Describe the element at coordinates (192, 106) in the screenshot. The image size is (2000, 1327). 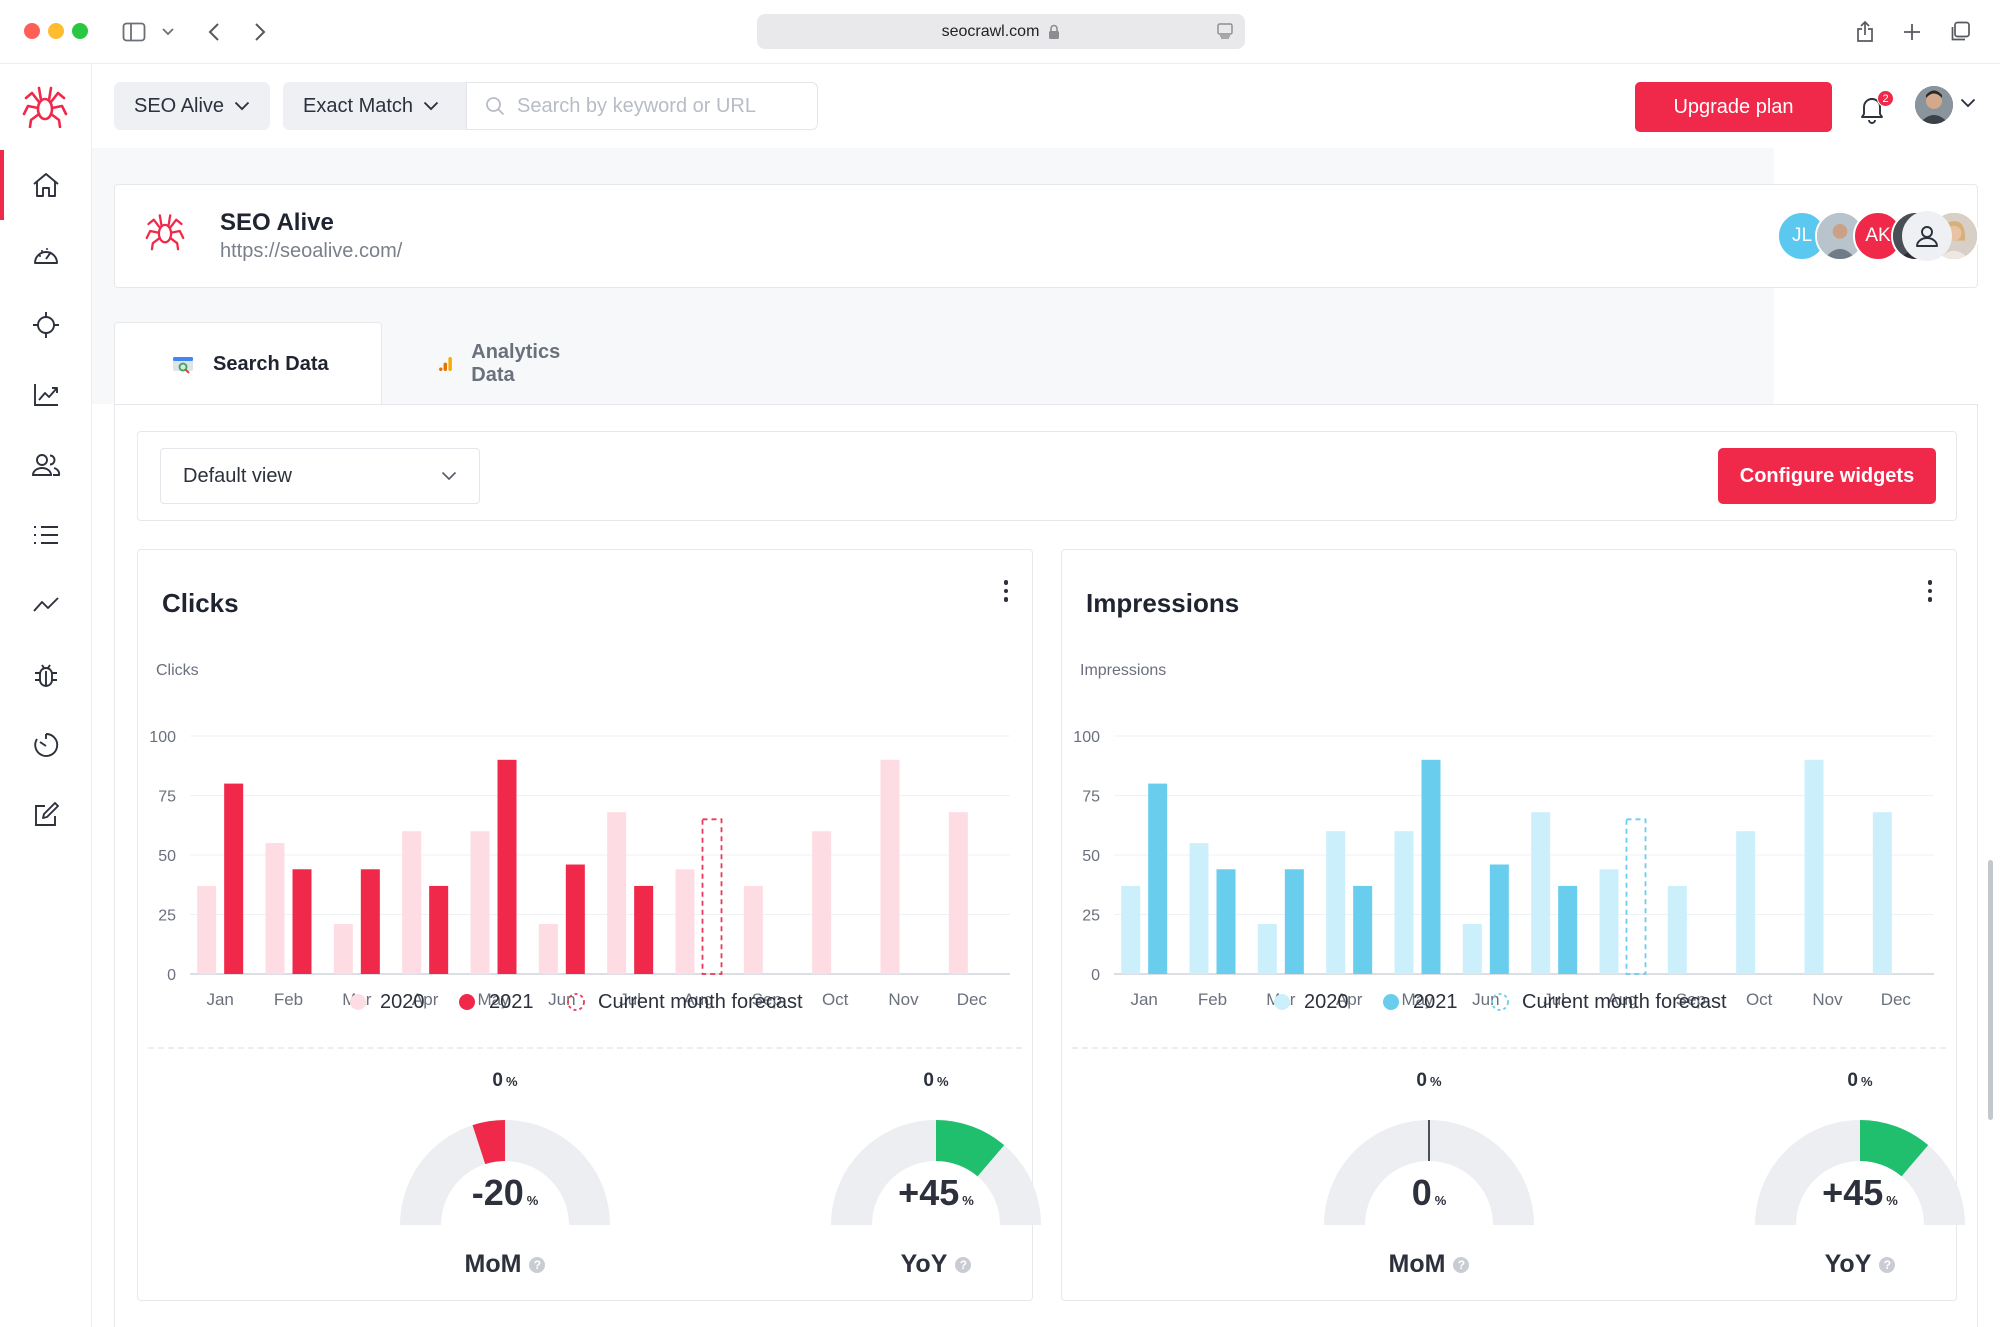
I see `project-select: SEO Alive` at that location.